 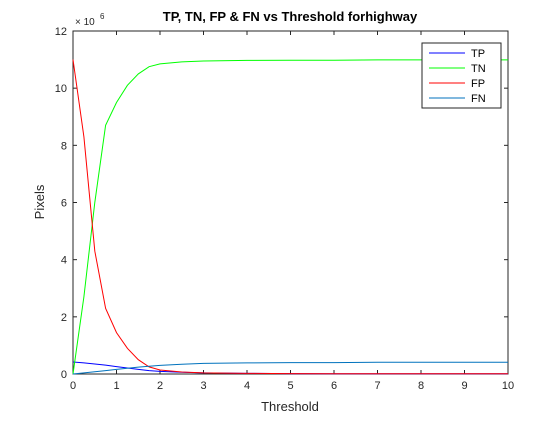 What do you see at coordinates (102, 16) in the screenshot?
I see `y-axis-multiplier-exponent: 6` at bounding box center [102, 16].